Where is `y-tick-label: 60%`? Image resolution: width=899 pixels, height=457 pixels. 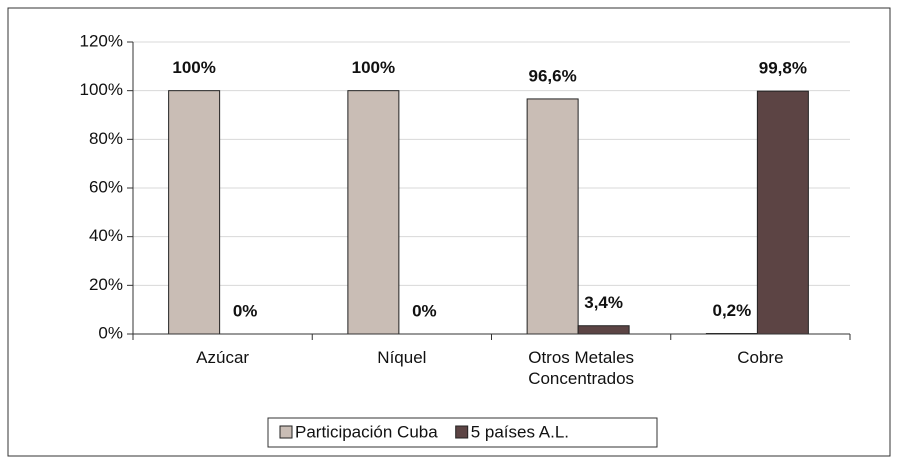 y-tick-label: 60% is located at coordinates (106, 186).